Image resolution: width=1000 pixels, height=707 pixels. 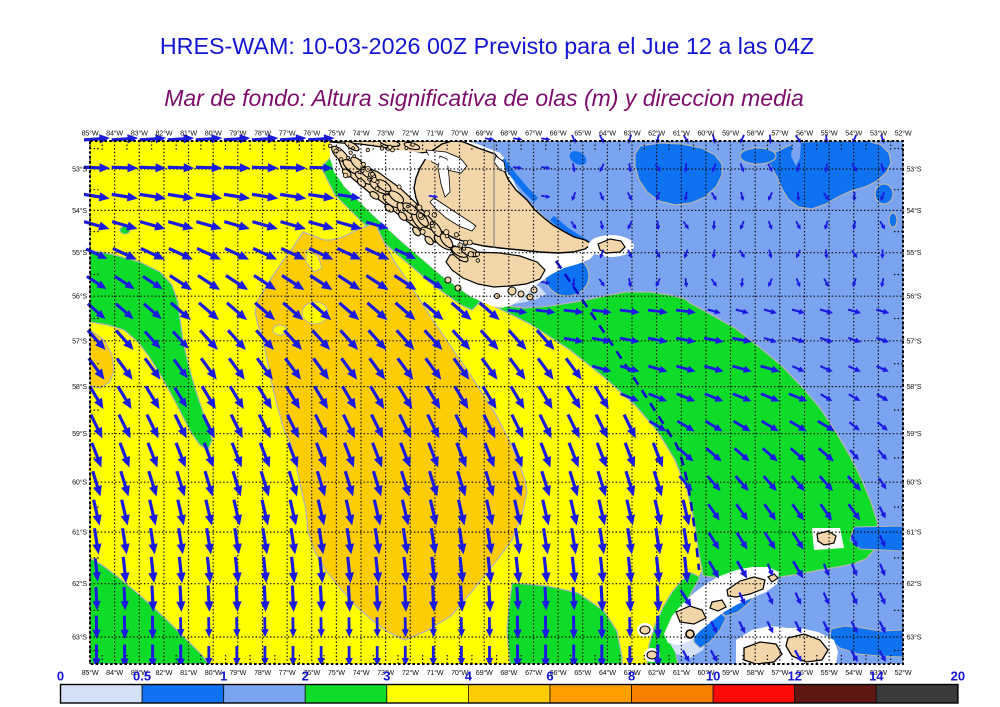 I want to click on svg-text: 14, so click(x=876, y=676).